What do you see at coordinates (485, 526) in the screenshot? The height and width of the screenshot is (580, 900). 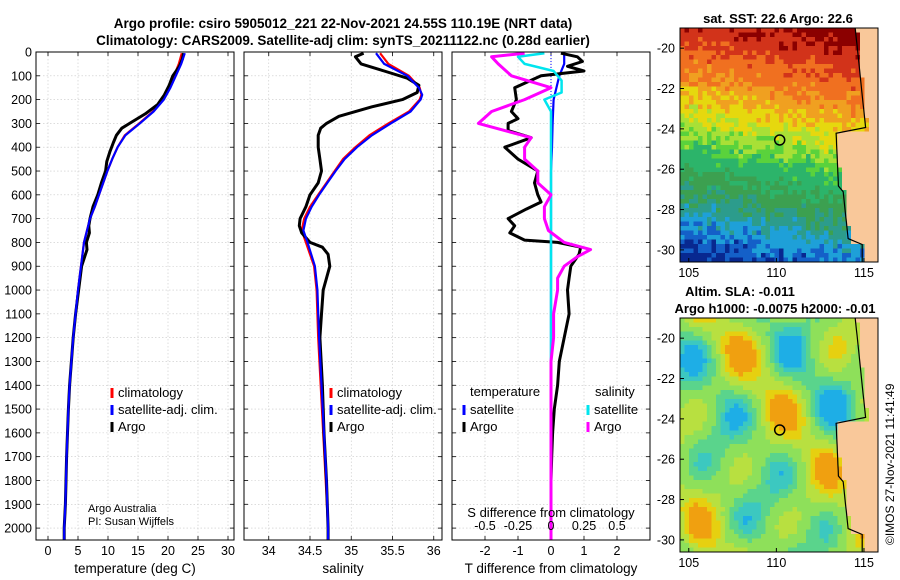 I see `s-tick-label: -0.5` at bounding box center [485, 526].